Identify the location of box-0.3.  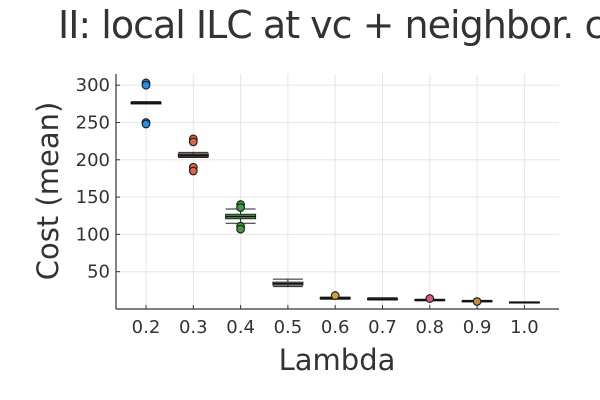
(193, 155).